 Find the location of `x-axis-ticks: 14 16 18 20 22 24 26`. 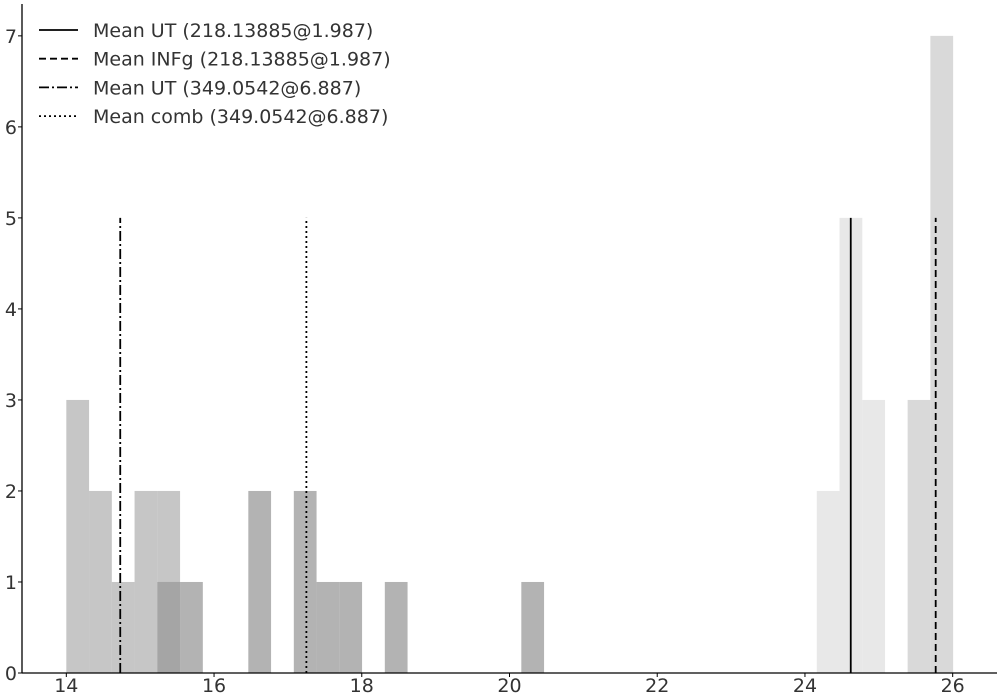

x-axis-ticks: 14 16 18 20 22 24 26 is located at coordinates (509, 685).